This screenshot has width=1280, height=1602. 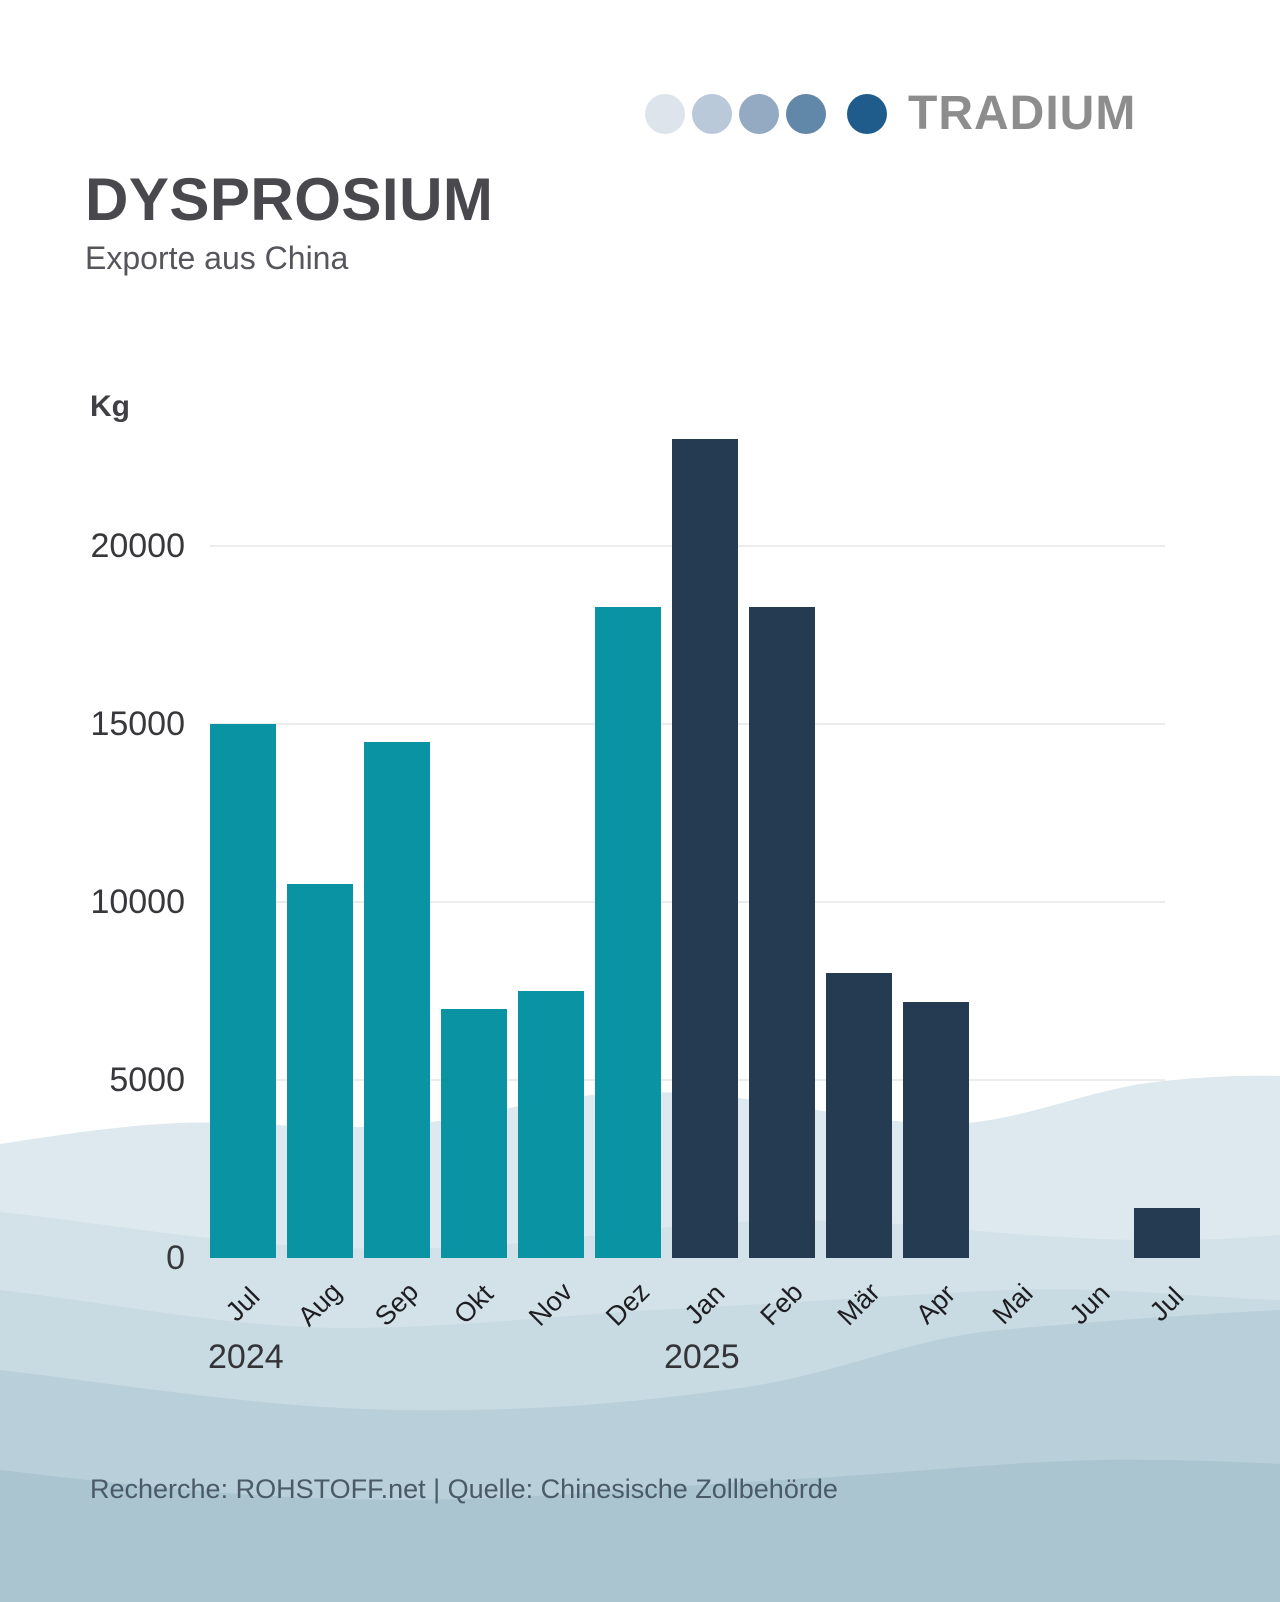 What do you see at coordinates (137, 902) in the screenshot?
I see `y-tick-10000: 10000` at bounding box center [137, 902].